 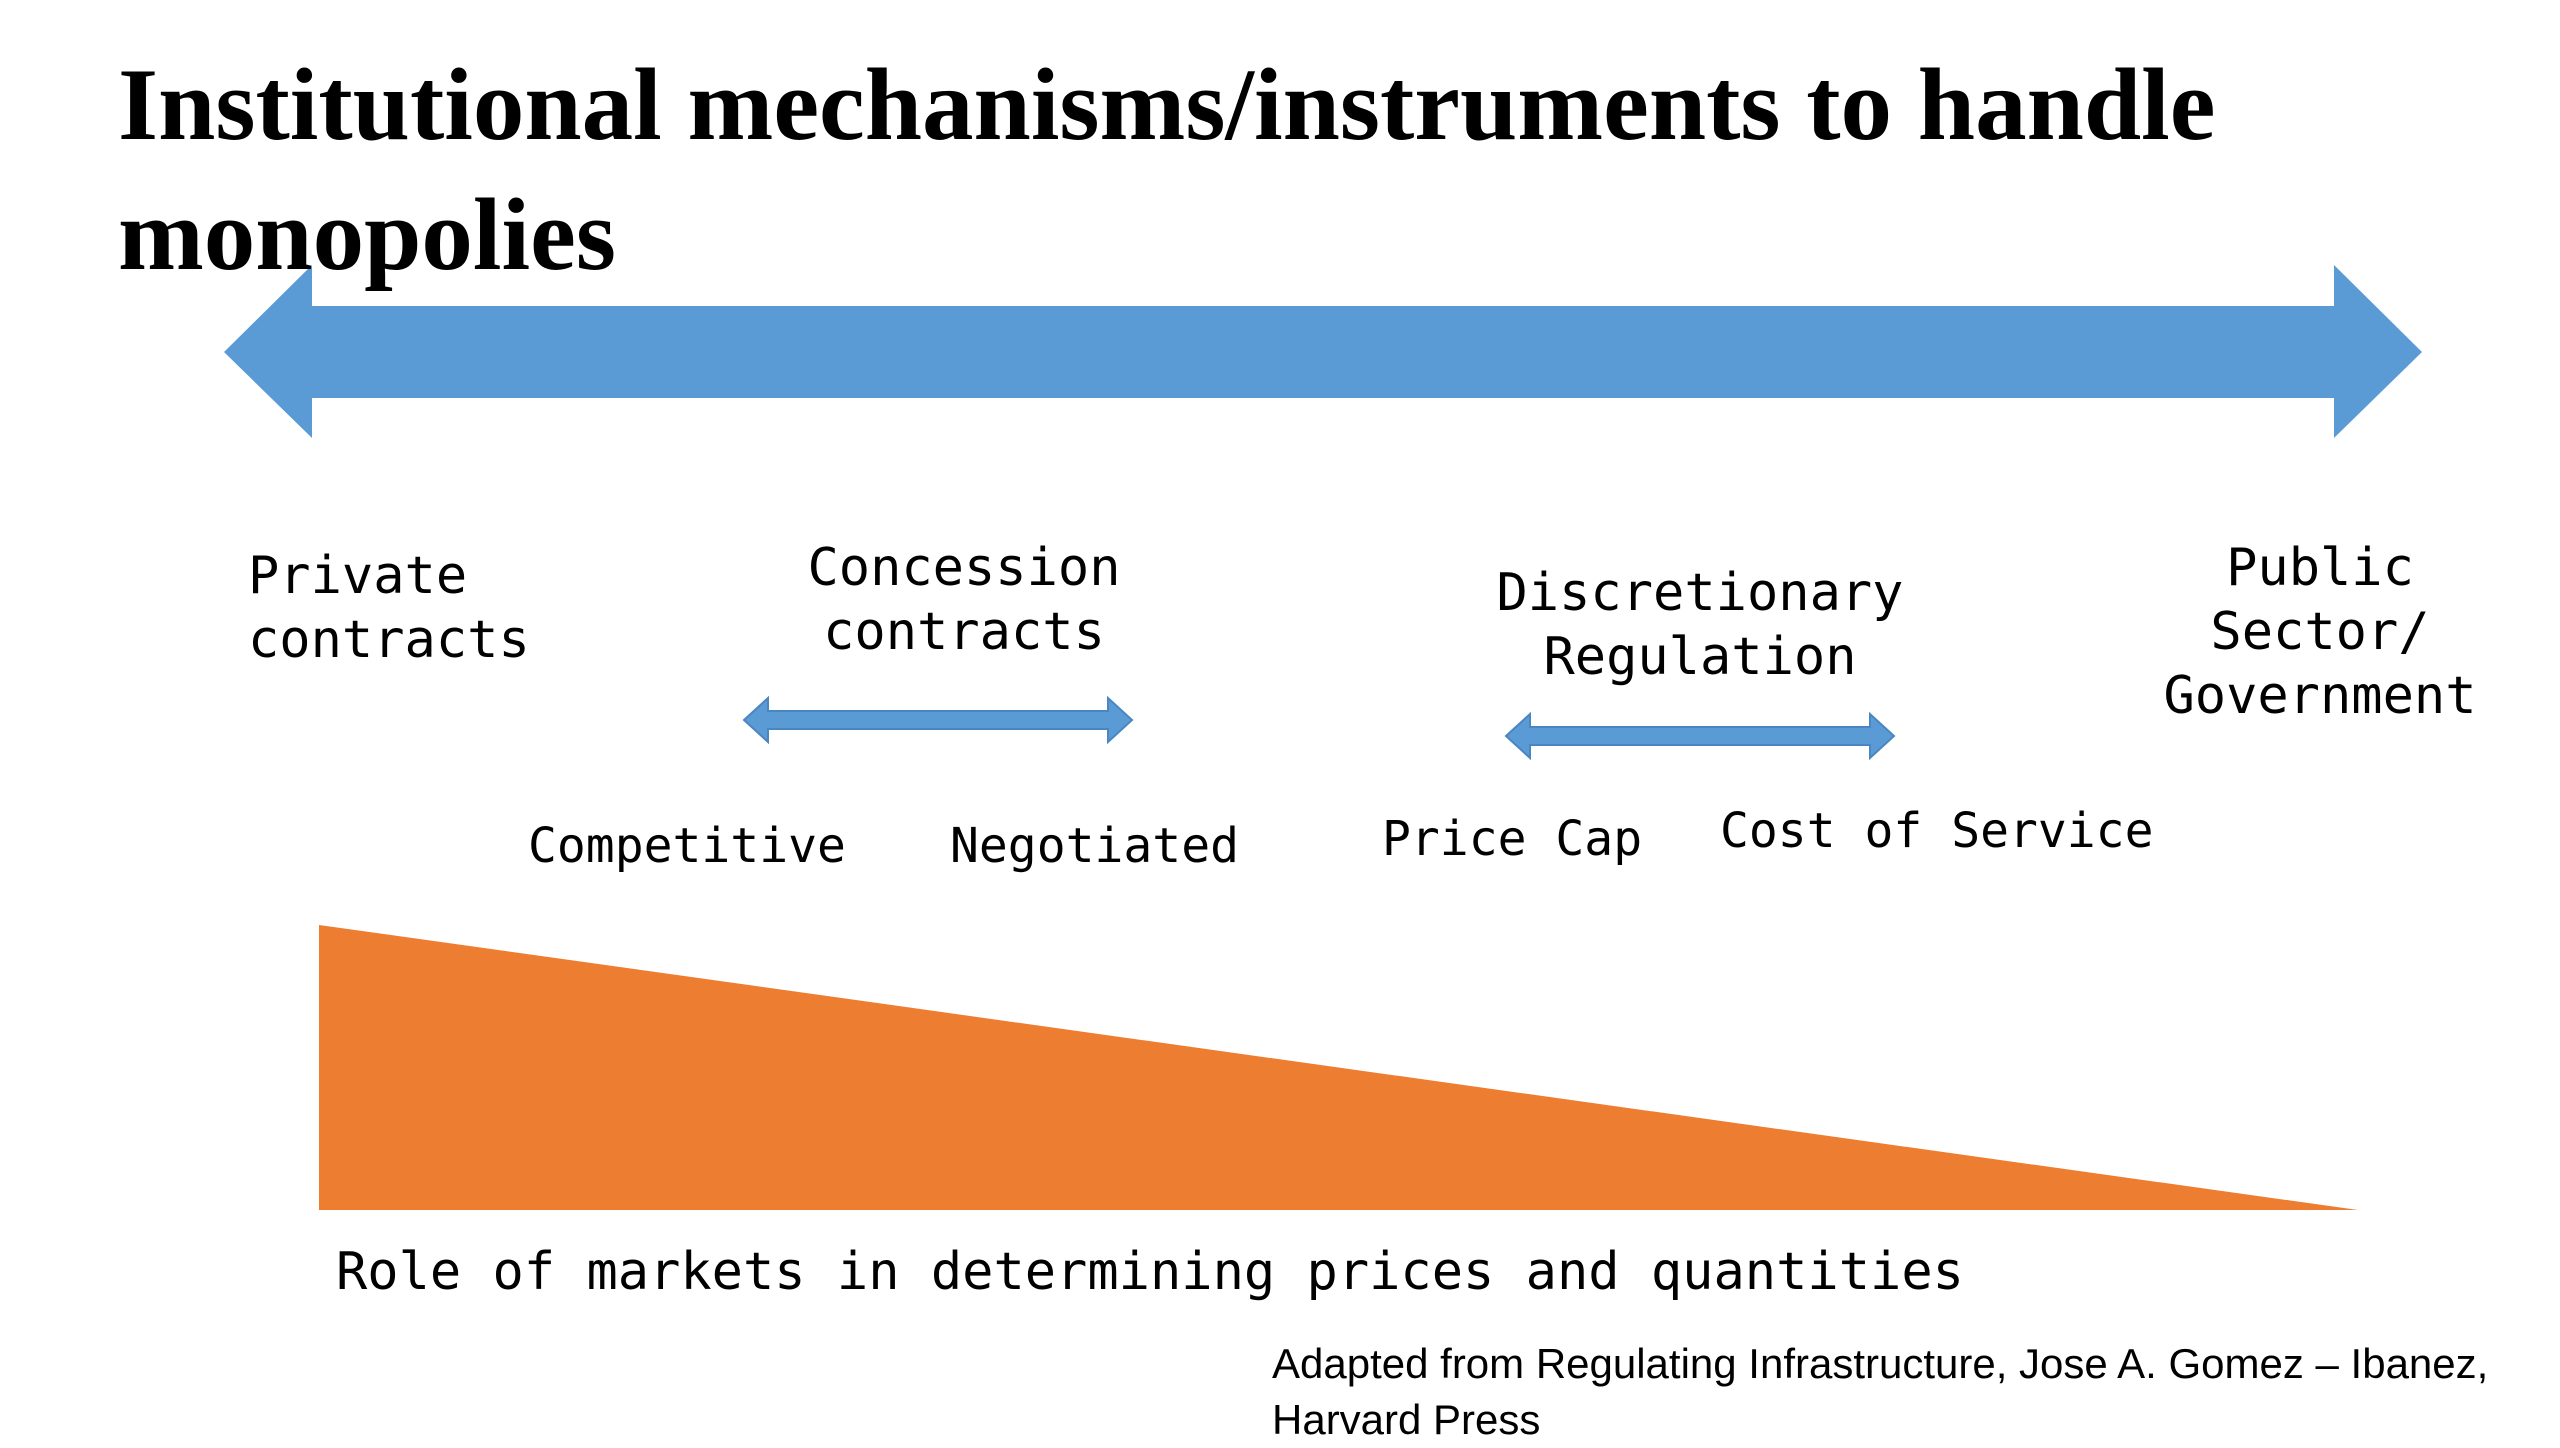 I want to click on concession-contracts-label: Concession contracts, so click(x=964, y=600).